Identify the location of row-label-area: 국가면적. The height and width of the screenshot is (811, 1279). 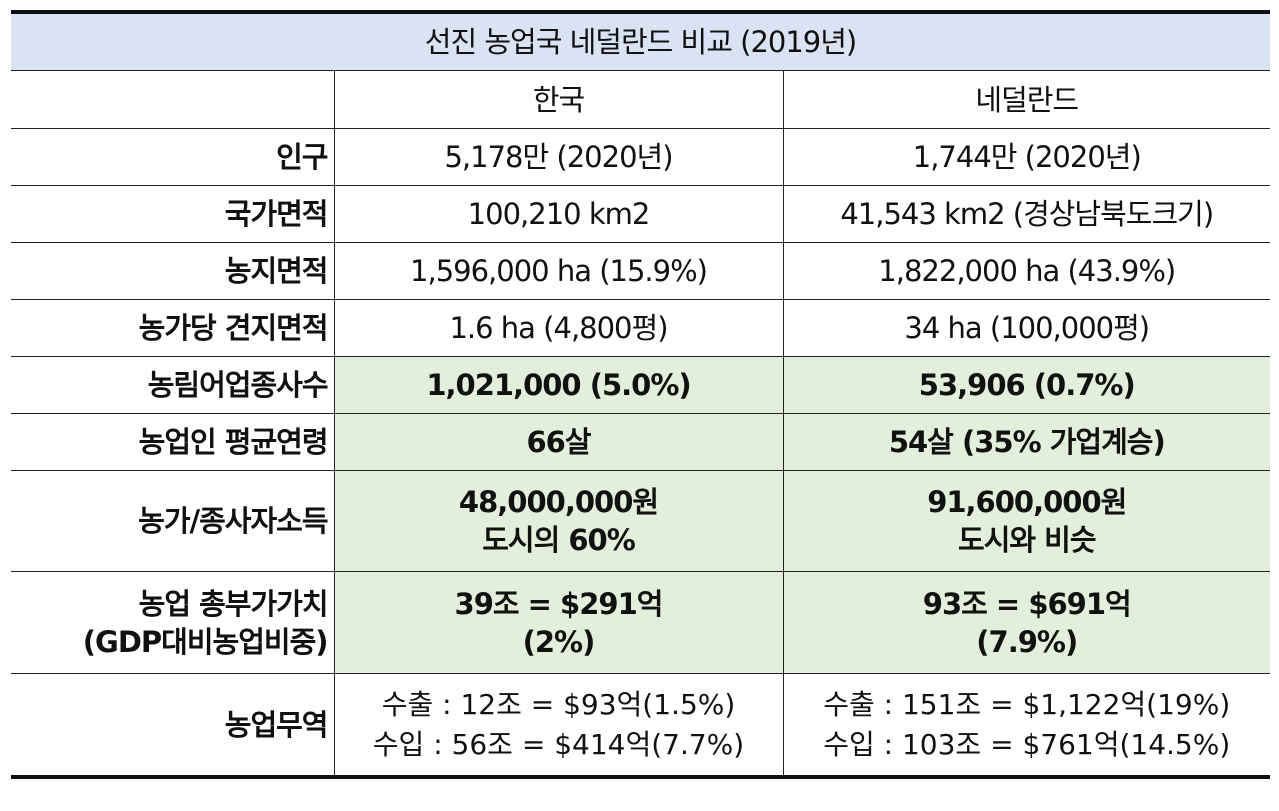
(173, 214).